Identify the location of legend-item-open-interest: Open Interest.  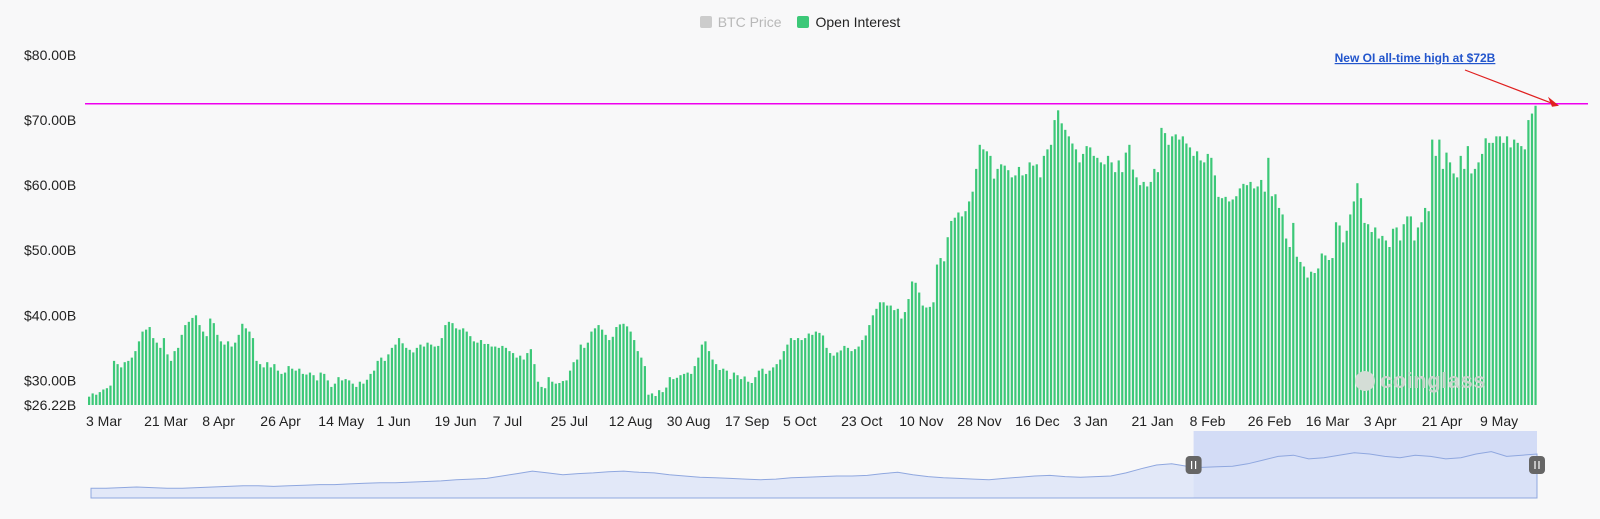
(848, 22).